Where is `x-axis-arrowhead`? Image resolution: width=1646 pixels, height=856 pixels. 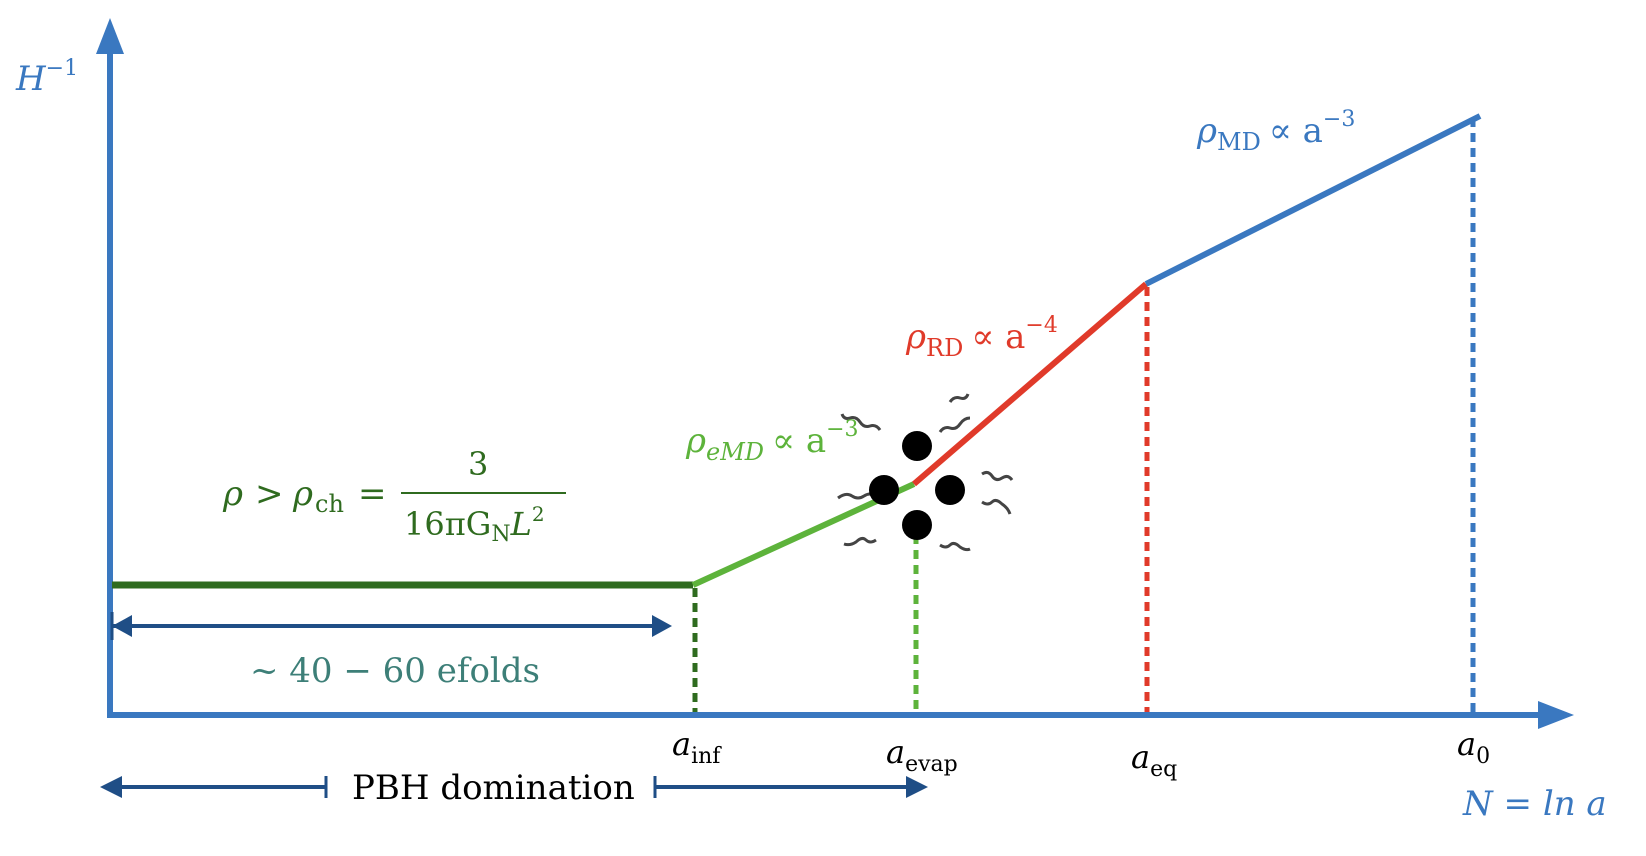
x-axis-arrowhead is located at coordinates (1556, 715).